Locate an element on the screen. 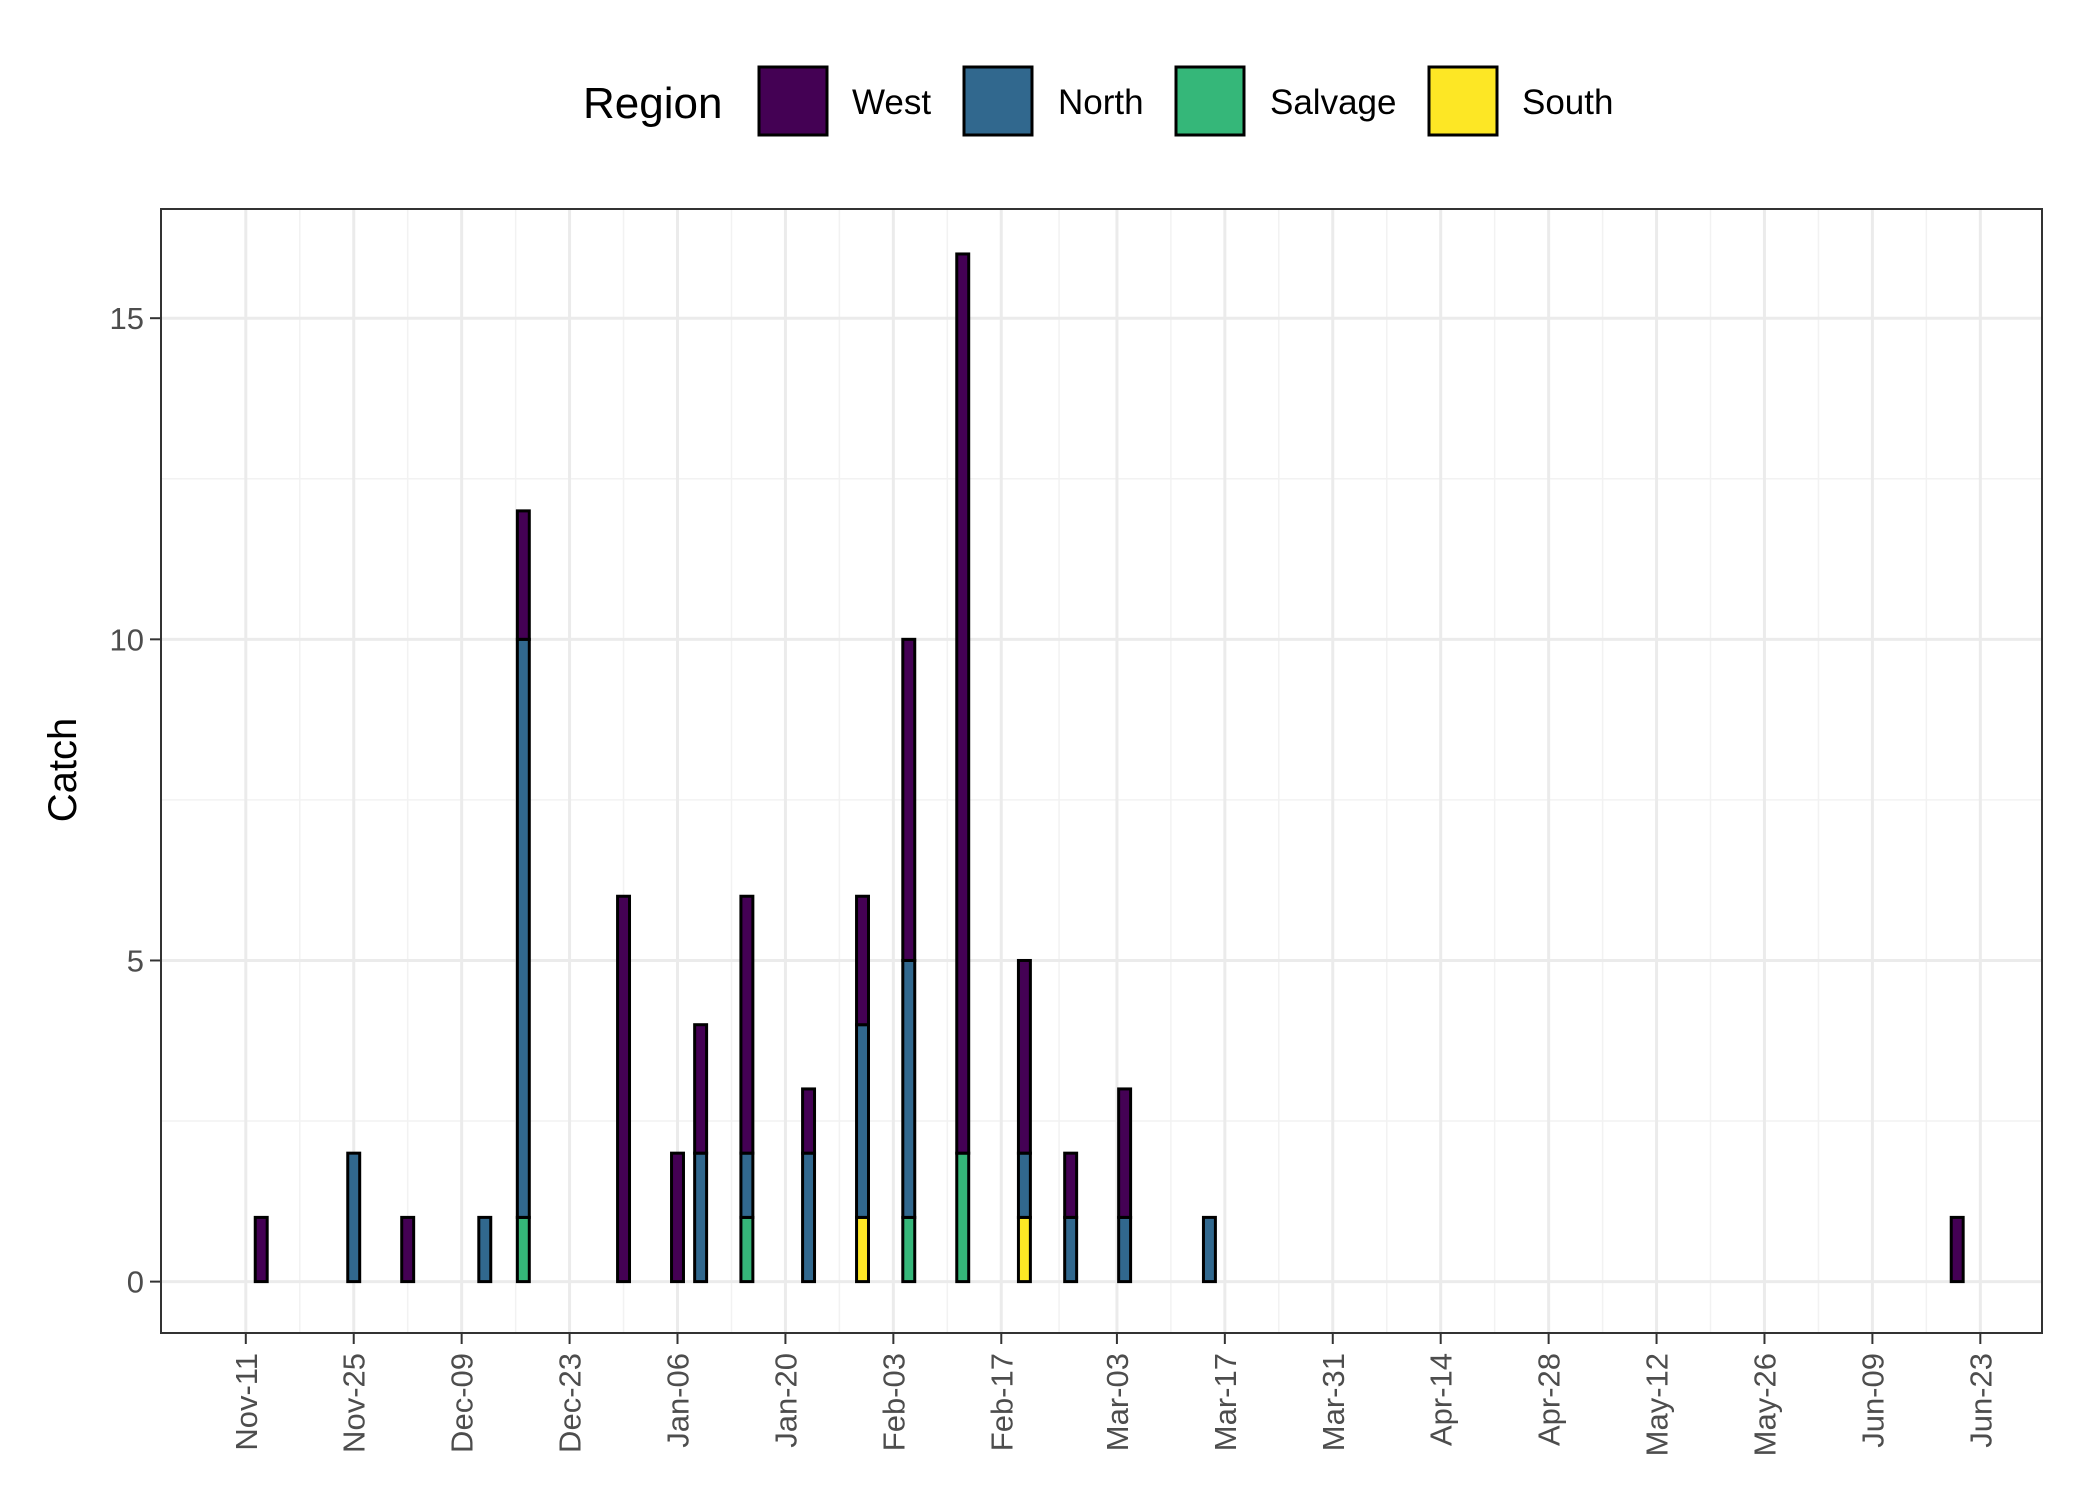 This screenshot has height=1500, width=2100. x-tick-label: Mar-03 is located at coordinates (1117, 1402).